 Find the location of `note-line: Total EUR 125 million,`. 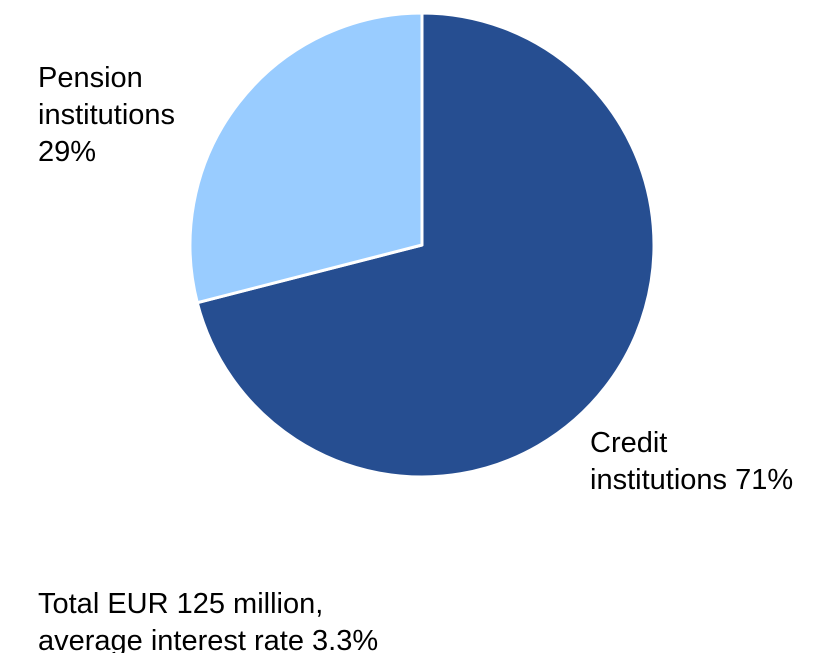

note-line: Total EUR 125 million, is located at coordinates (181, 604).